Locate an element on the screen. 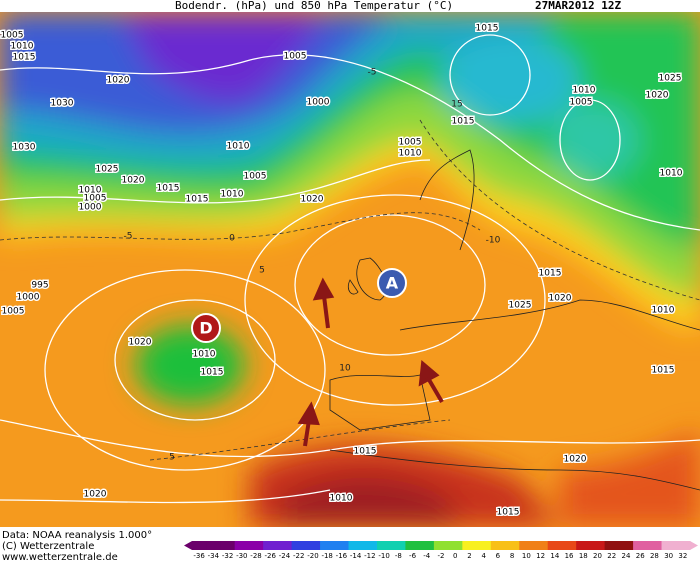 This screenshot has height=562, width=700. colorbar-label: -30 is located at coordinates (241, 556).